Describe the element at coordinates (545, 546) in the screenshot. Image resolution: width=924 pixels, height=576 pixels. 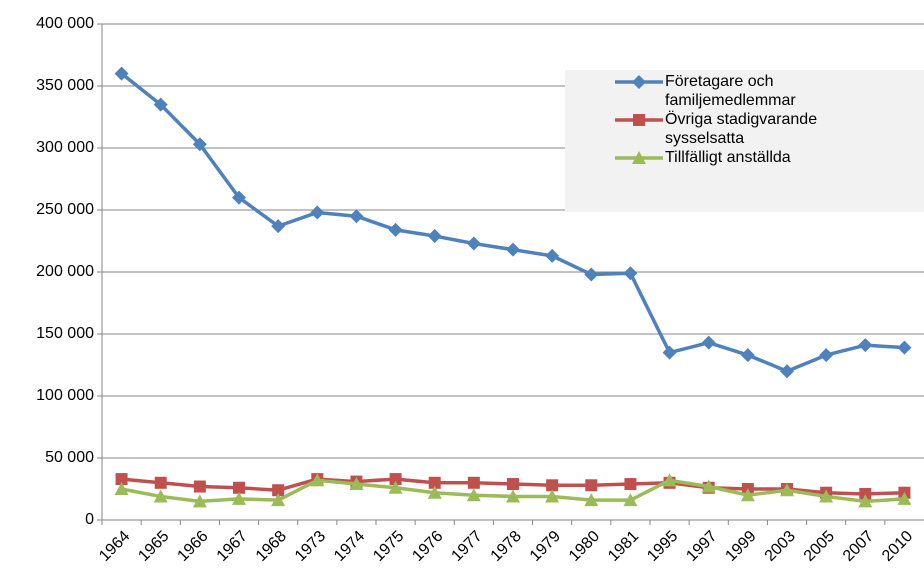
I see `x-tick-label: 1979` at that location.